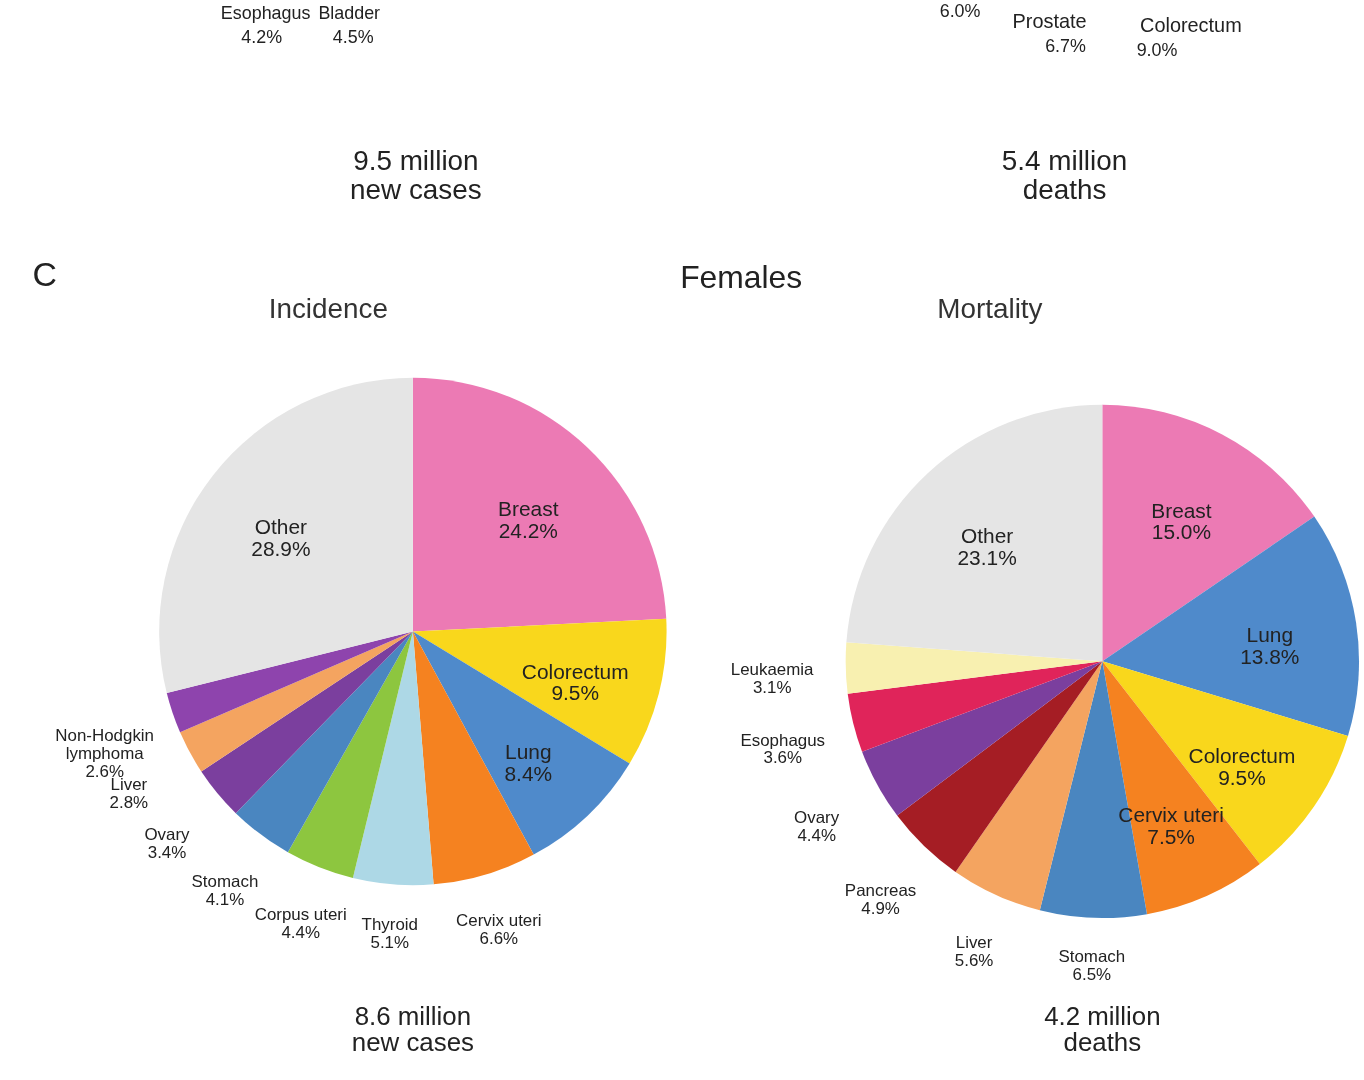 This screenshot has height=1080, width=1364. Describe the element at coordinates (105, 744) in the screenshot. I see `slice-label: Non-Hodgkin lymphoma` at that location.